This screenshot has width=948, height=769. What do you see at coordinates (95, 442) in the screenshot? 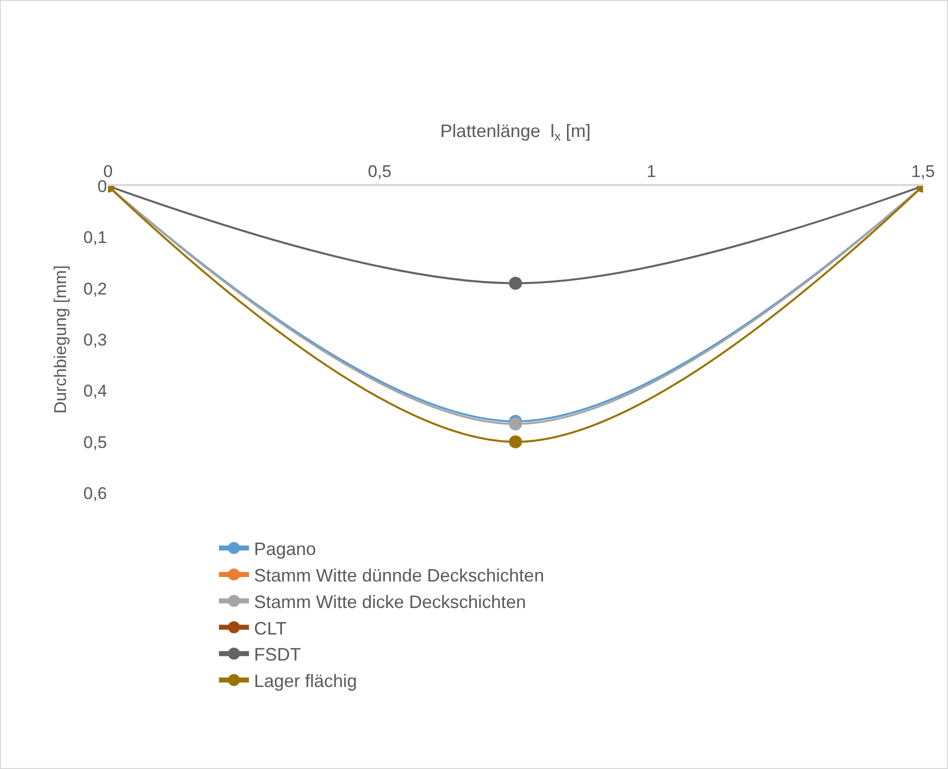
I see `y-tick-label: 0,5` at bounding box center [95, 442].